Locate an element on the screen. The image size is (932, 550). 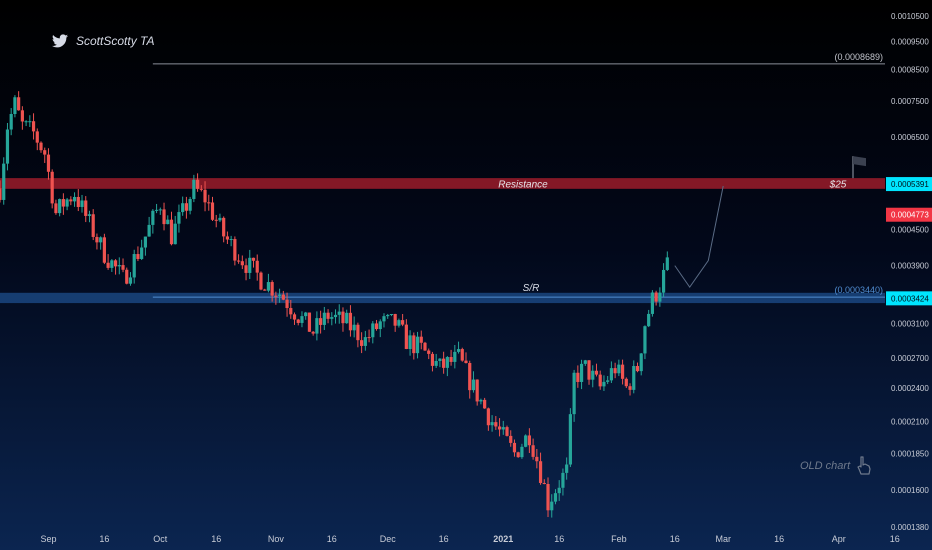
flag-icon is located at coordinates (859, 161).